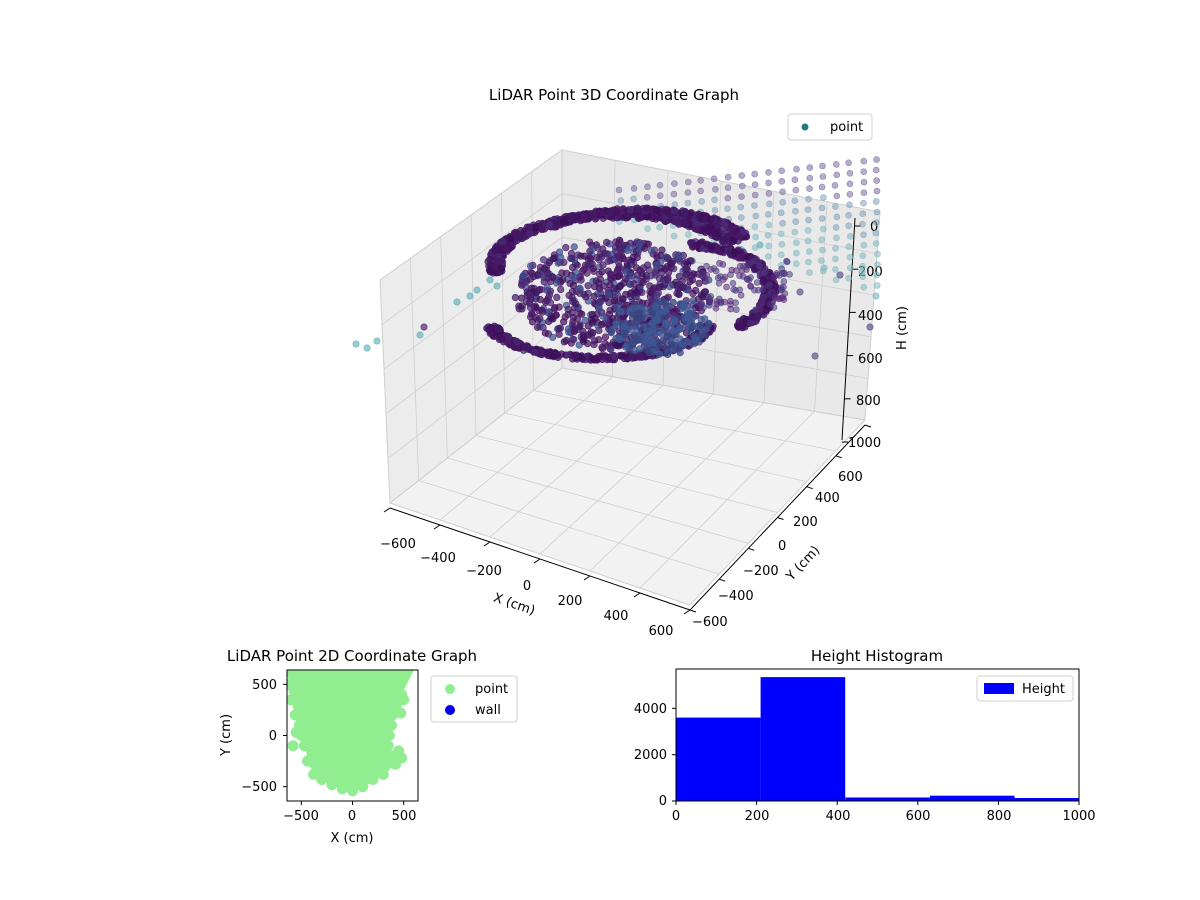  What do you see at coordinates (398, 544) in the screenshot?
I see `x-tick-label: −600` at bounding box center [398, 544].